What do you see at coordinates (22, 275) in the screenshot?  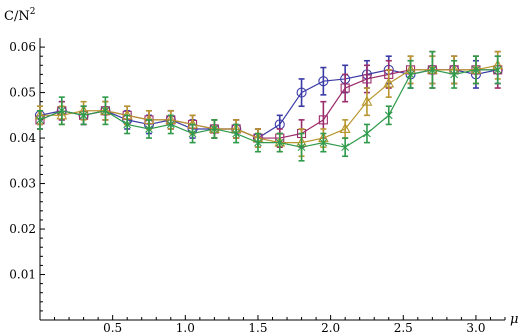 I see `y-tick-label: 0.01` at bounding box center [22, 275].